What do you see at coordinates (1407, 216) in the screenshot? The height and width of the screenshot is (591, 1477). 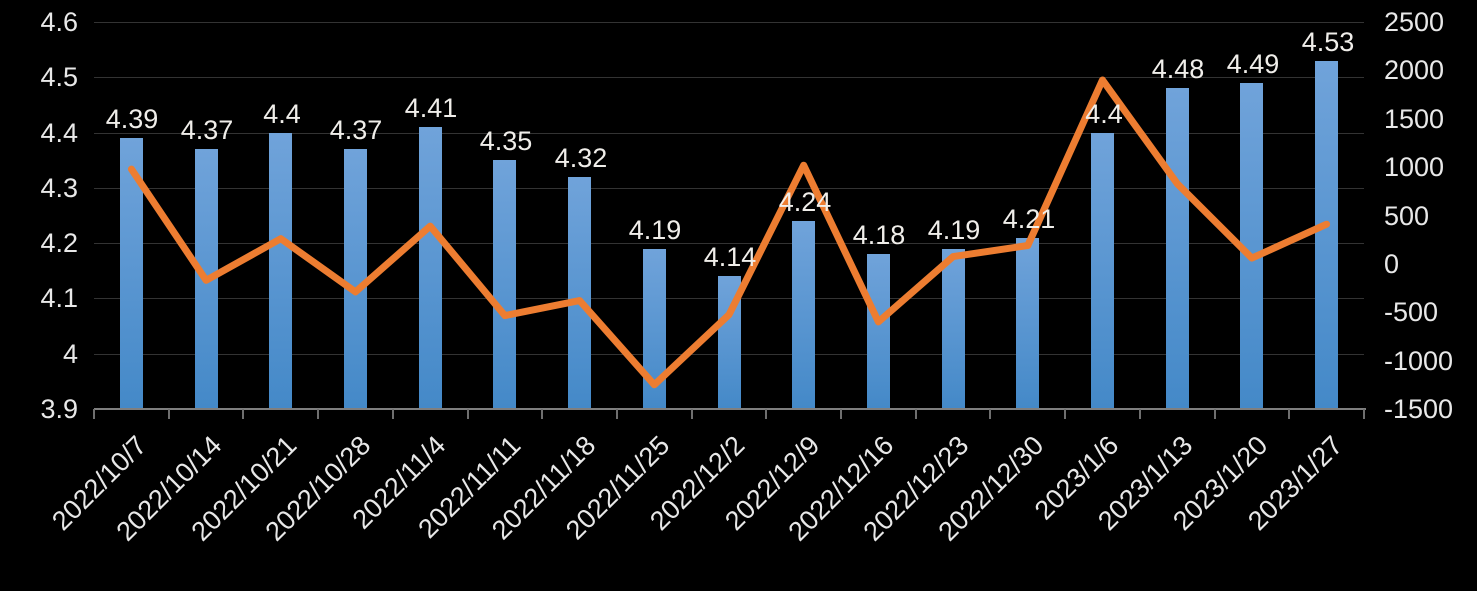 I see `y-axis-right-tick-label: 500` at bounding box center [1407, 216].